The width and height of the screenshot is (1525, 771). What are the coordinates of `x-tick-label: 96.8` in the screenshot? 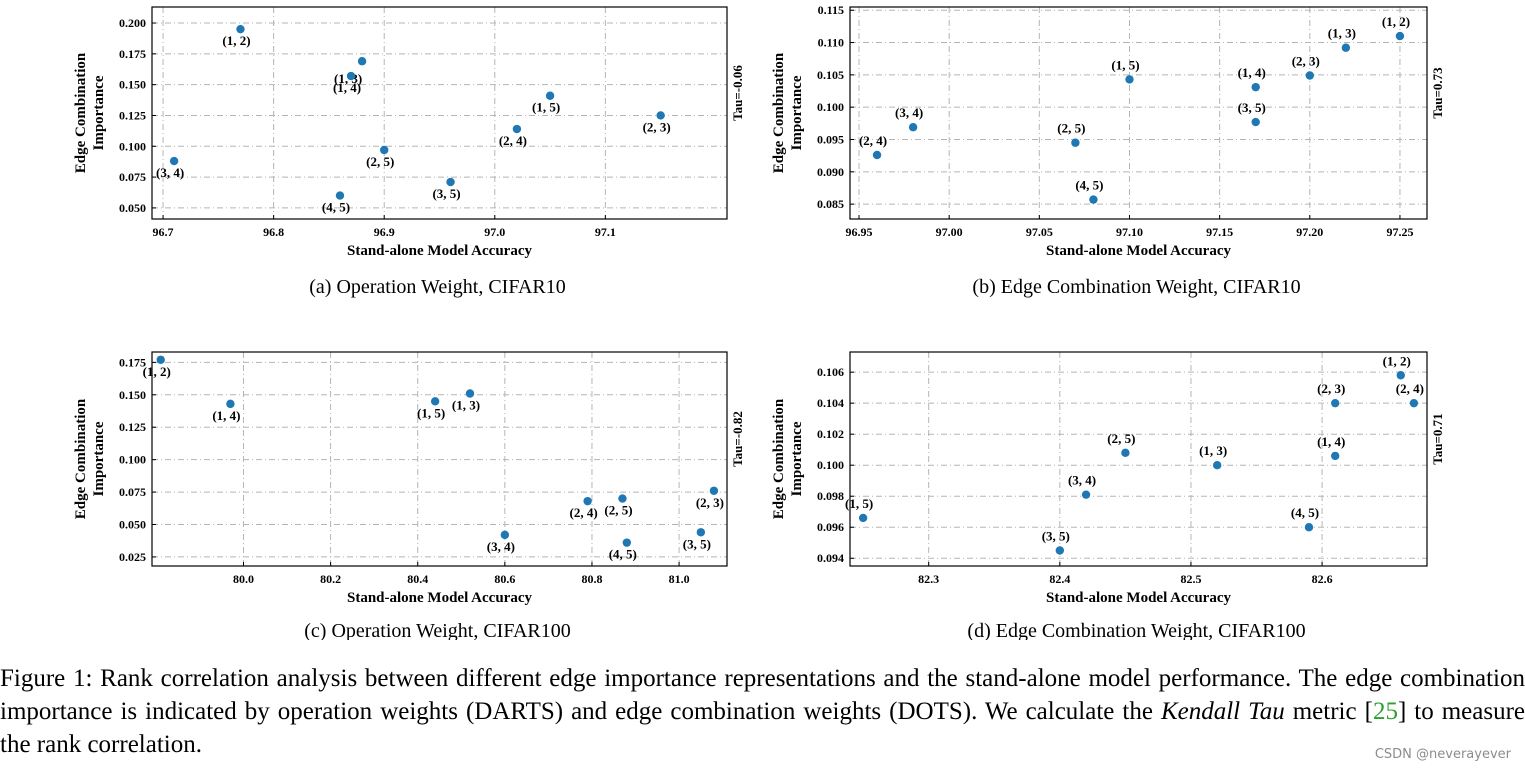 It's located at (273, 232).